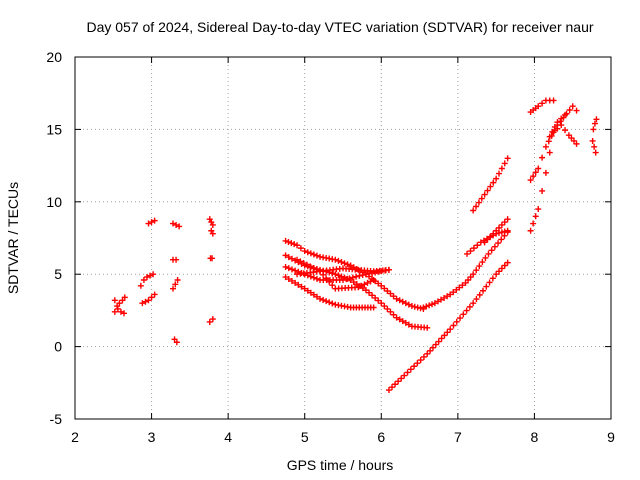 The image size is (640, 480). What do you see at coordinates (611, 437) in the screenshot?
I see `x-tick-label: 9` at bounding box center [611, 437].